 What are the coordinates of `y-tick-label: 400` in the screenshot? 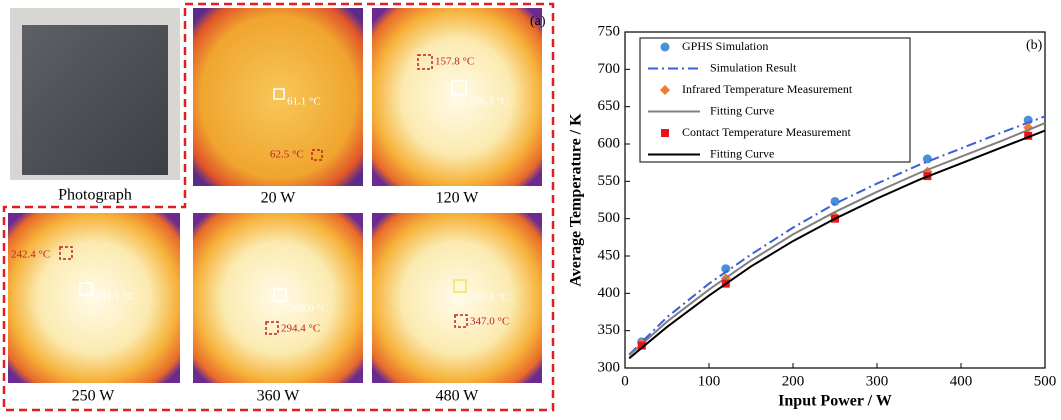 It's located at (609, 293).